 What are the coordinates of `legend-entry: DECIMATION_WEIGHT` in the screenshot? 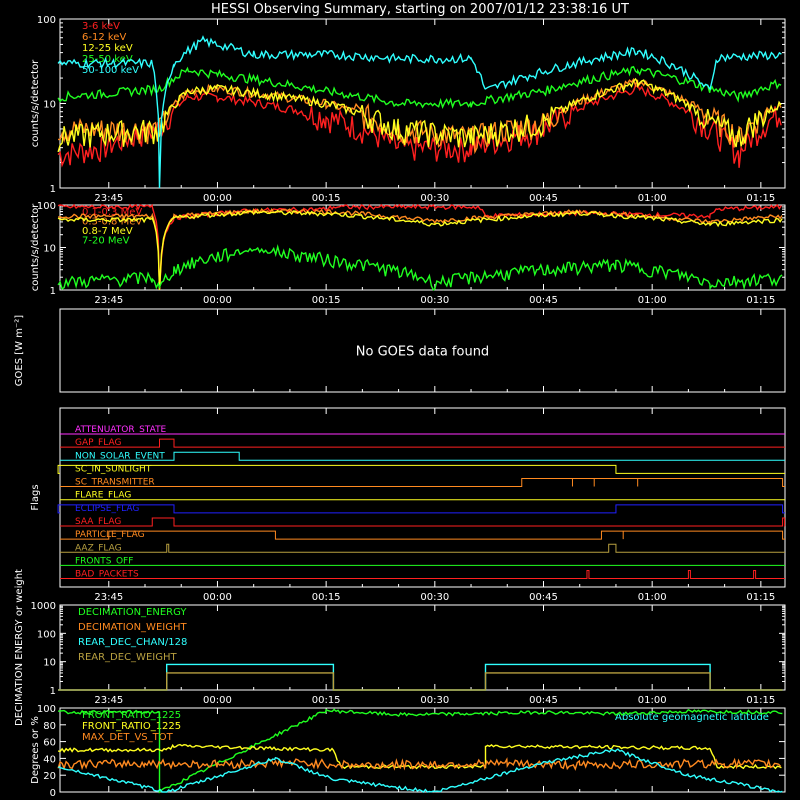 It's located at (132, 627).